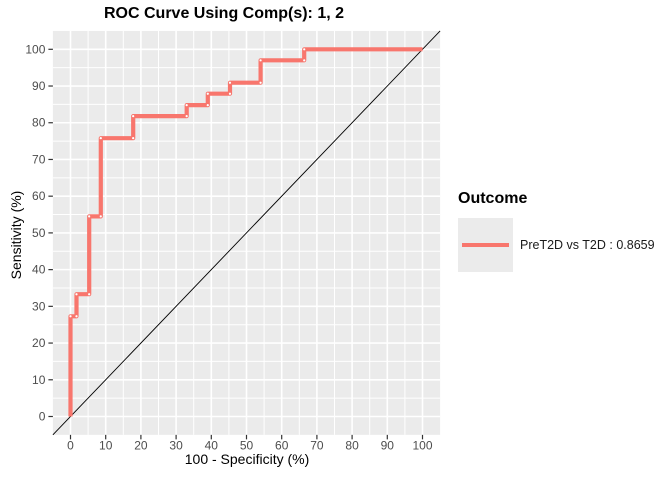  I want to click on legend: Outcome PreT2D vs T2D : 0.8659, so click(563, 231).